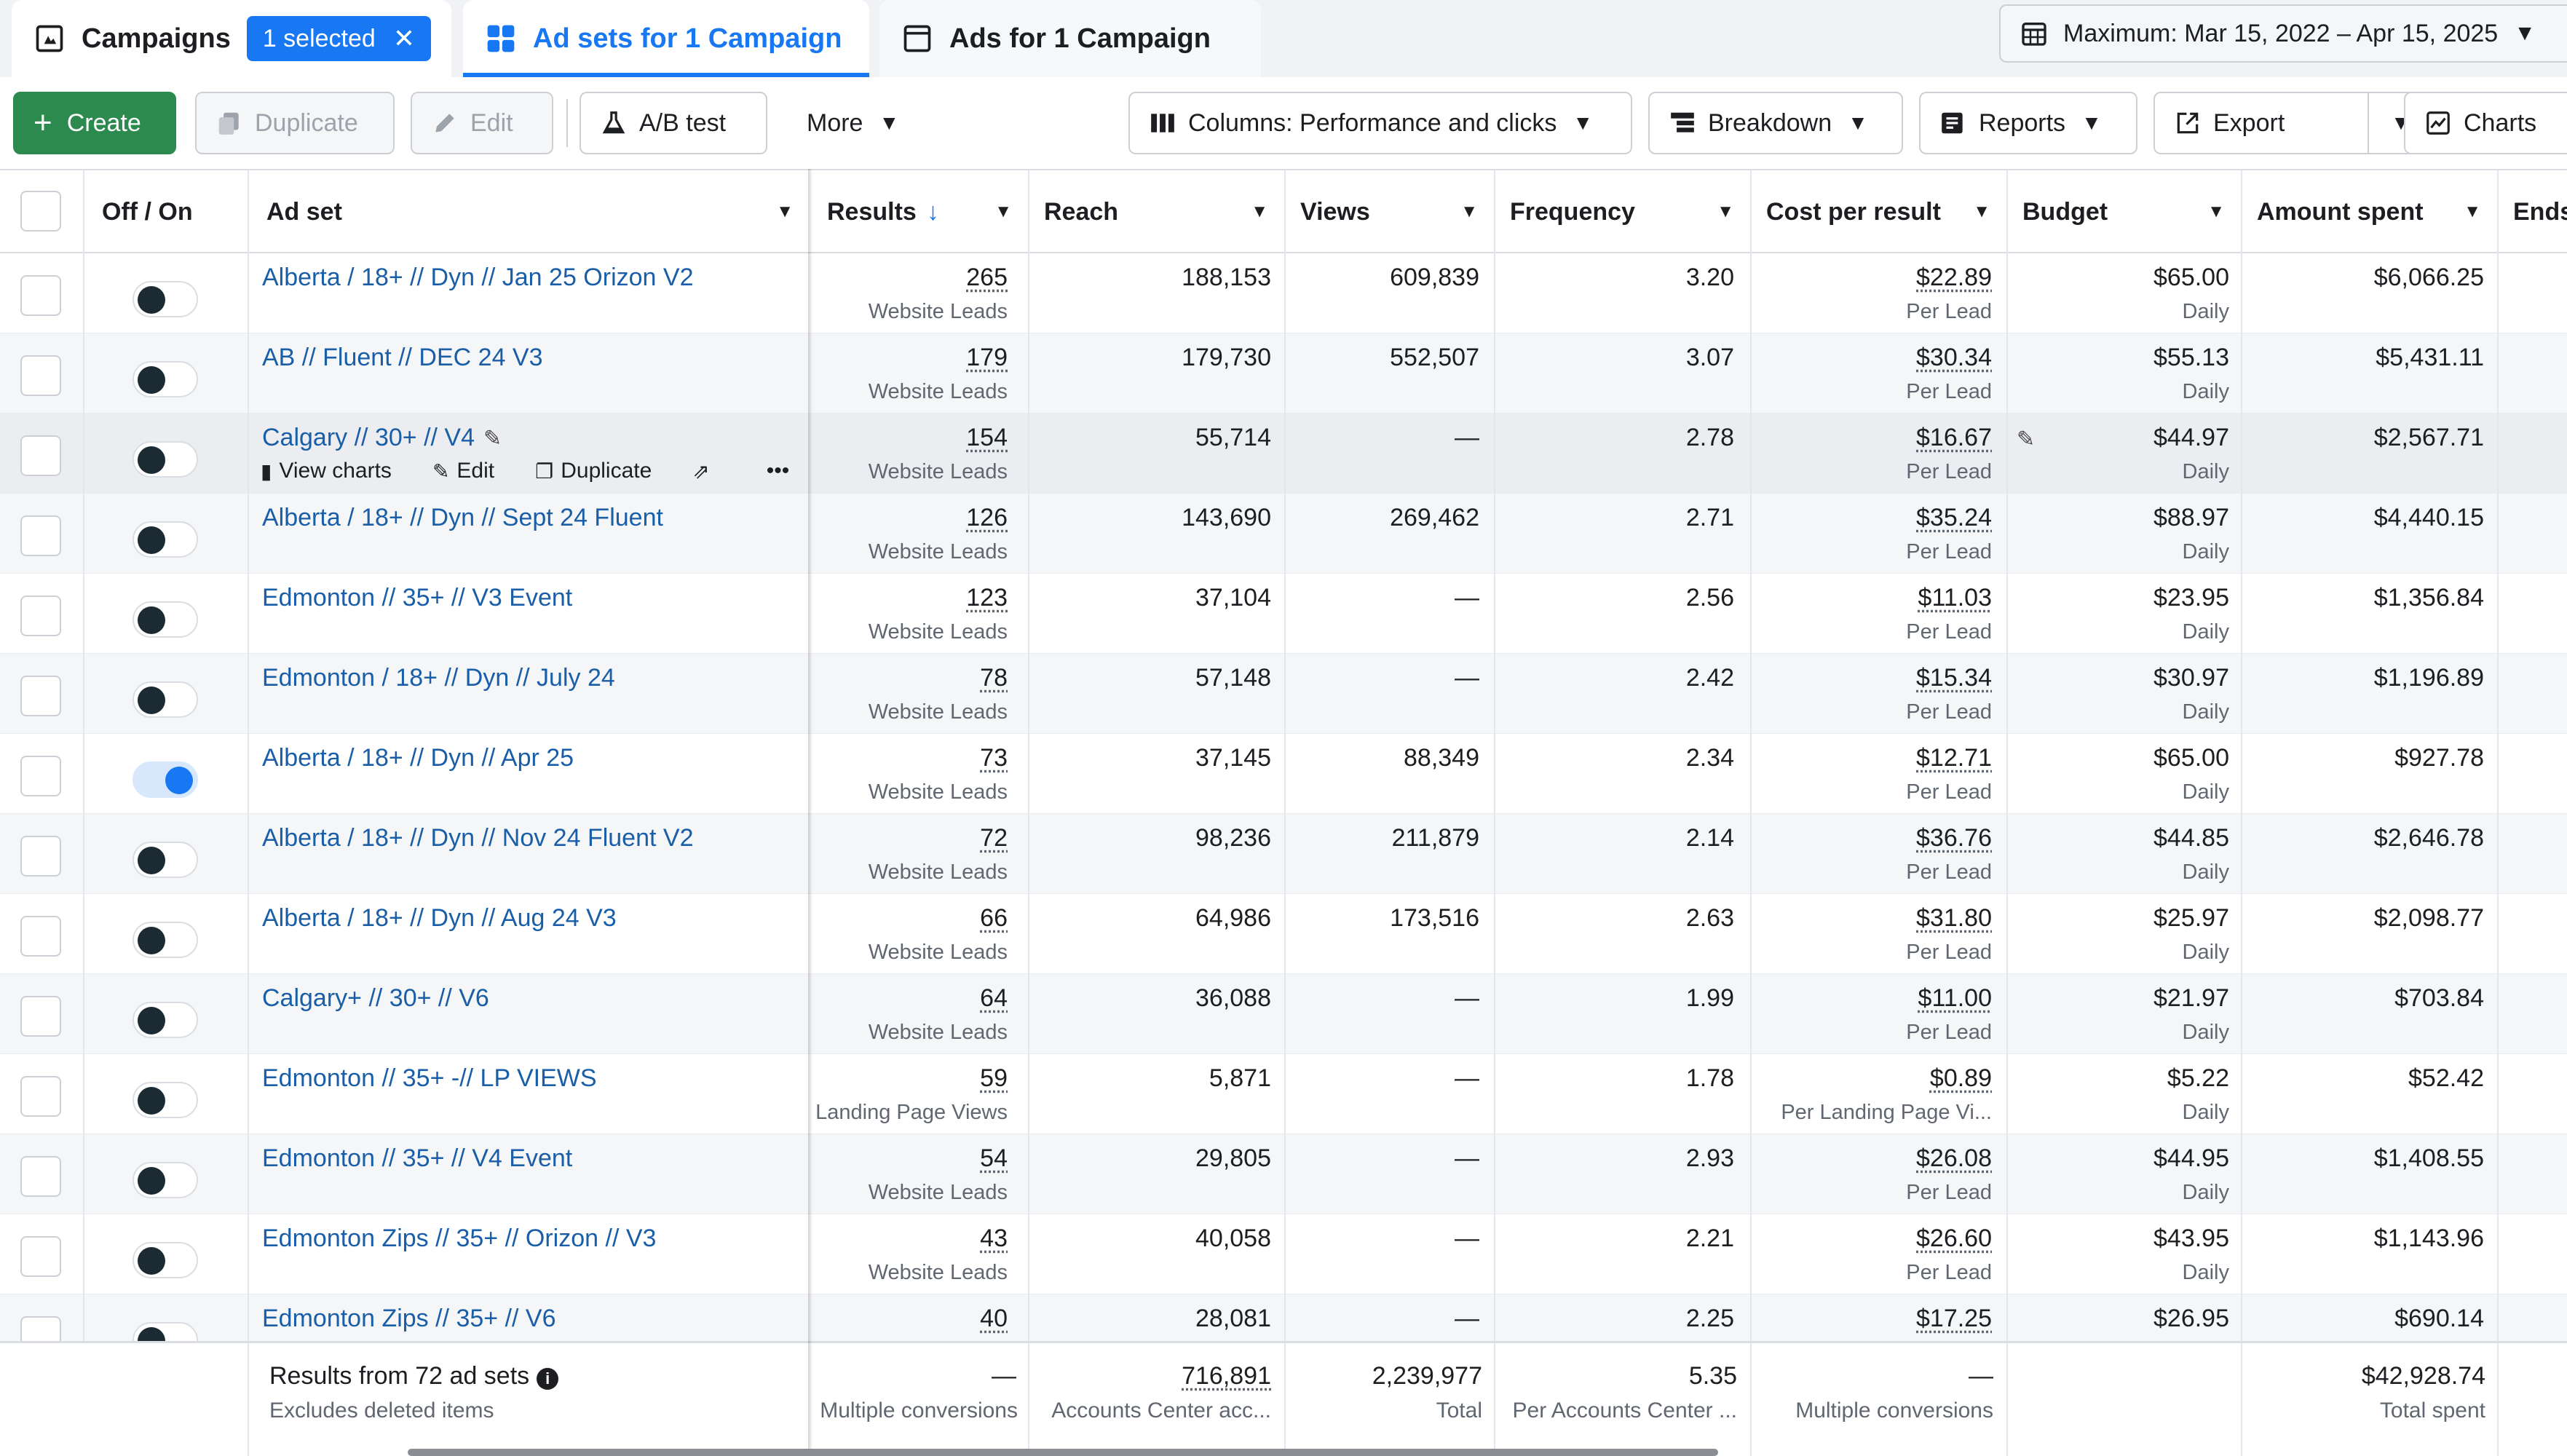  I want to click on export-button: Export, so click(2261, 123).